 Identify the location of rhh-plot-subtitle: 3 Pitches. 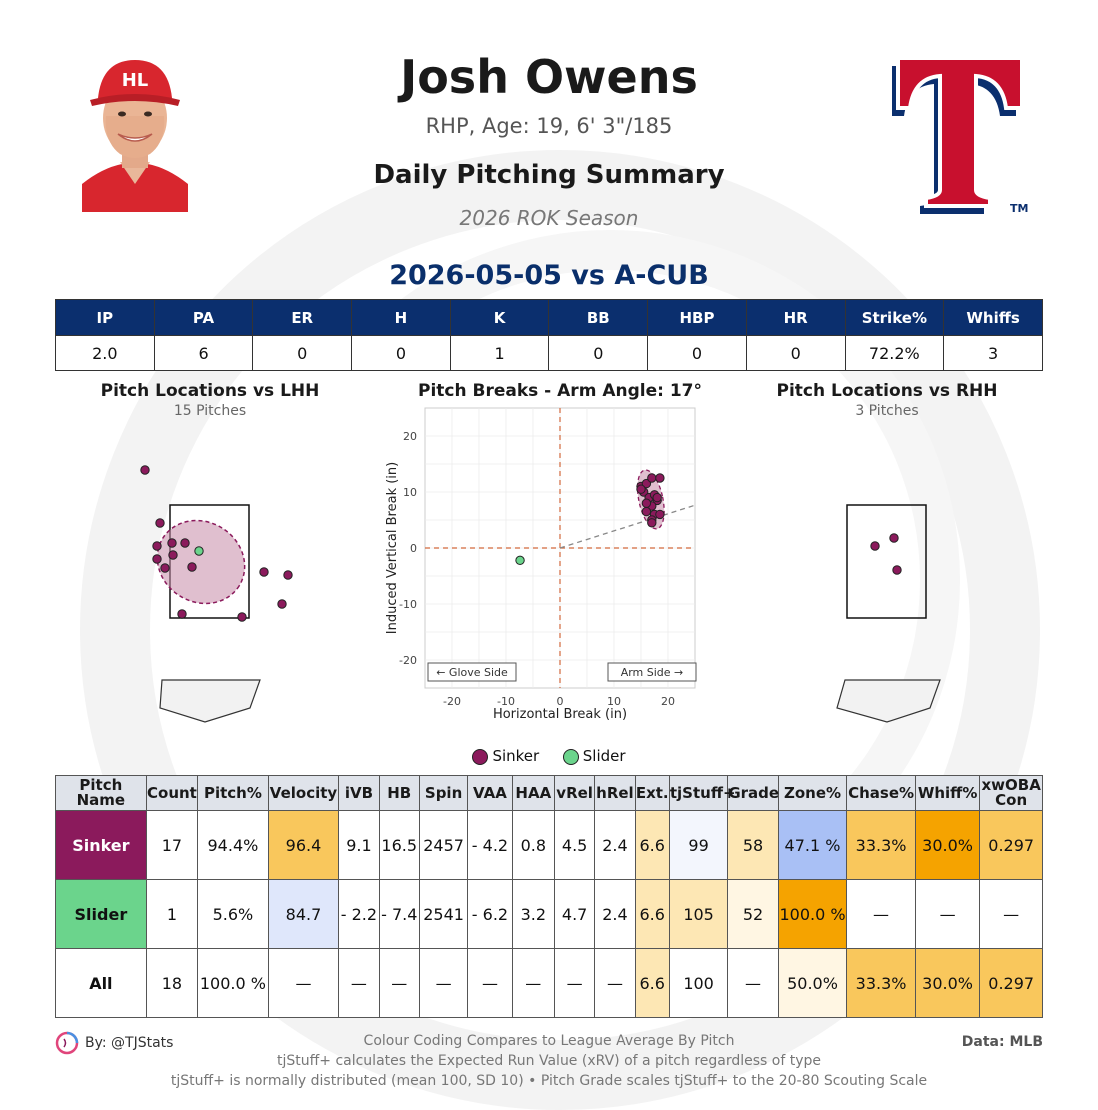
(887, 411).